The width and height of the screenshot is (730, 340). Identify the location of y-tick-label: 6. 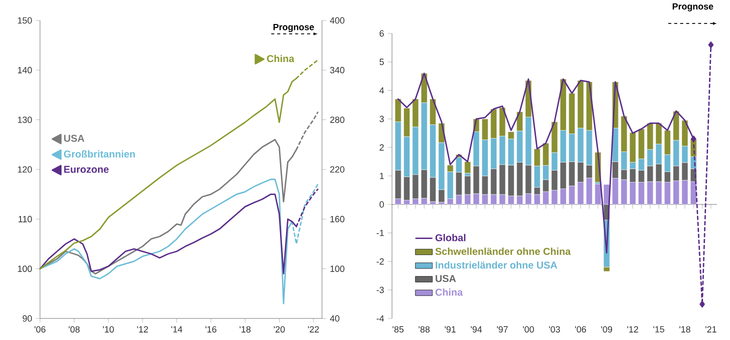
(382, 33).